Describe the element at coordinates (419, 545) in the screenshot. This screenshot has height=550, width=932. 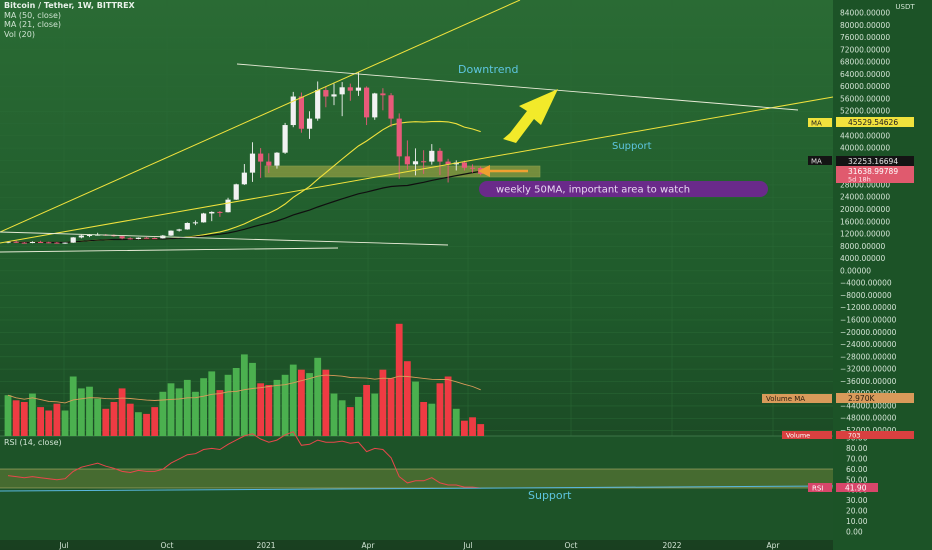
I see `time-axis-labels: Jul Oct 2021 Apr Jul Oct 2022 Apr` at that location.